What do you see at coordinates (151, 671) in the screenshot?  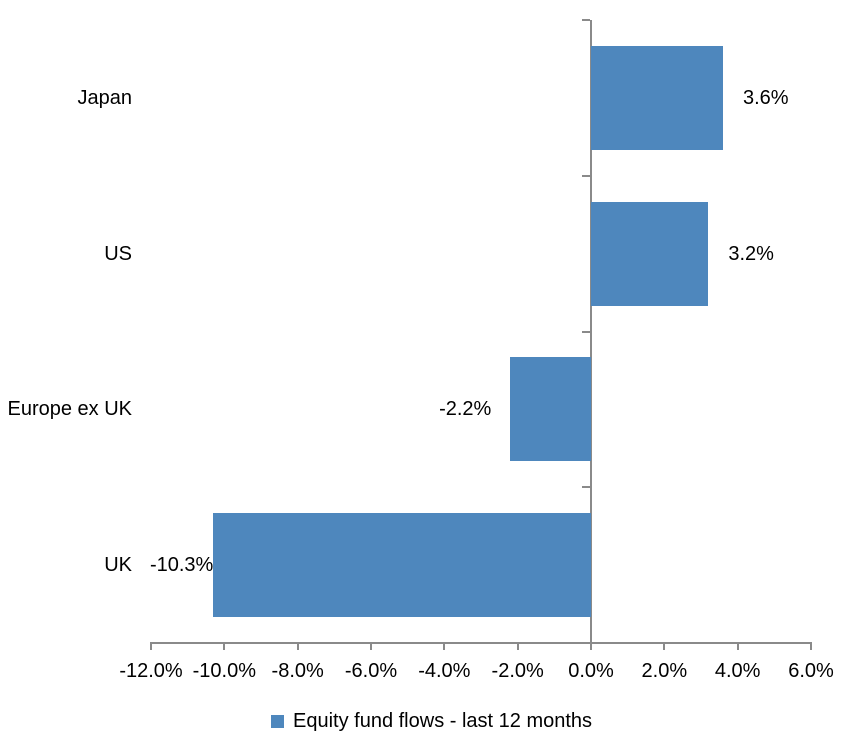 I see `x-tick-label-0: -12.0%` at bounding box center [151, 671].